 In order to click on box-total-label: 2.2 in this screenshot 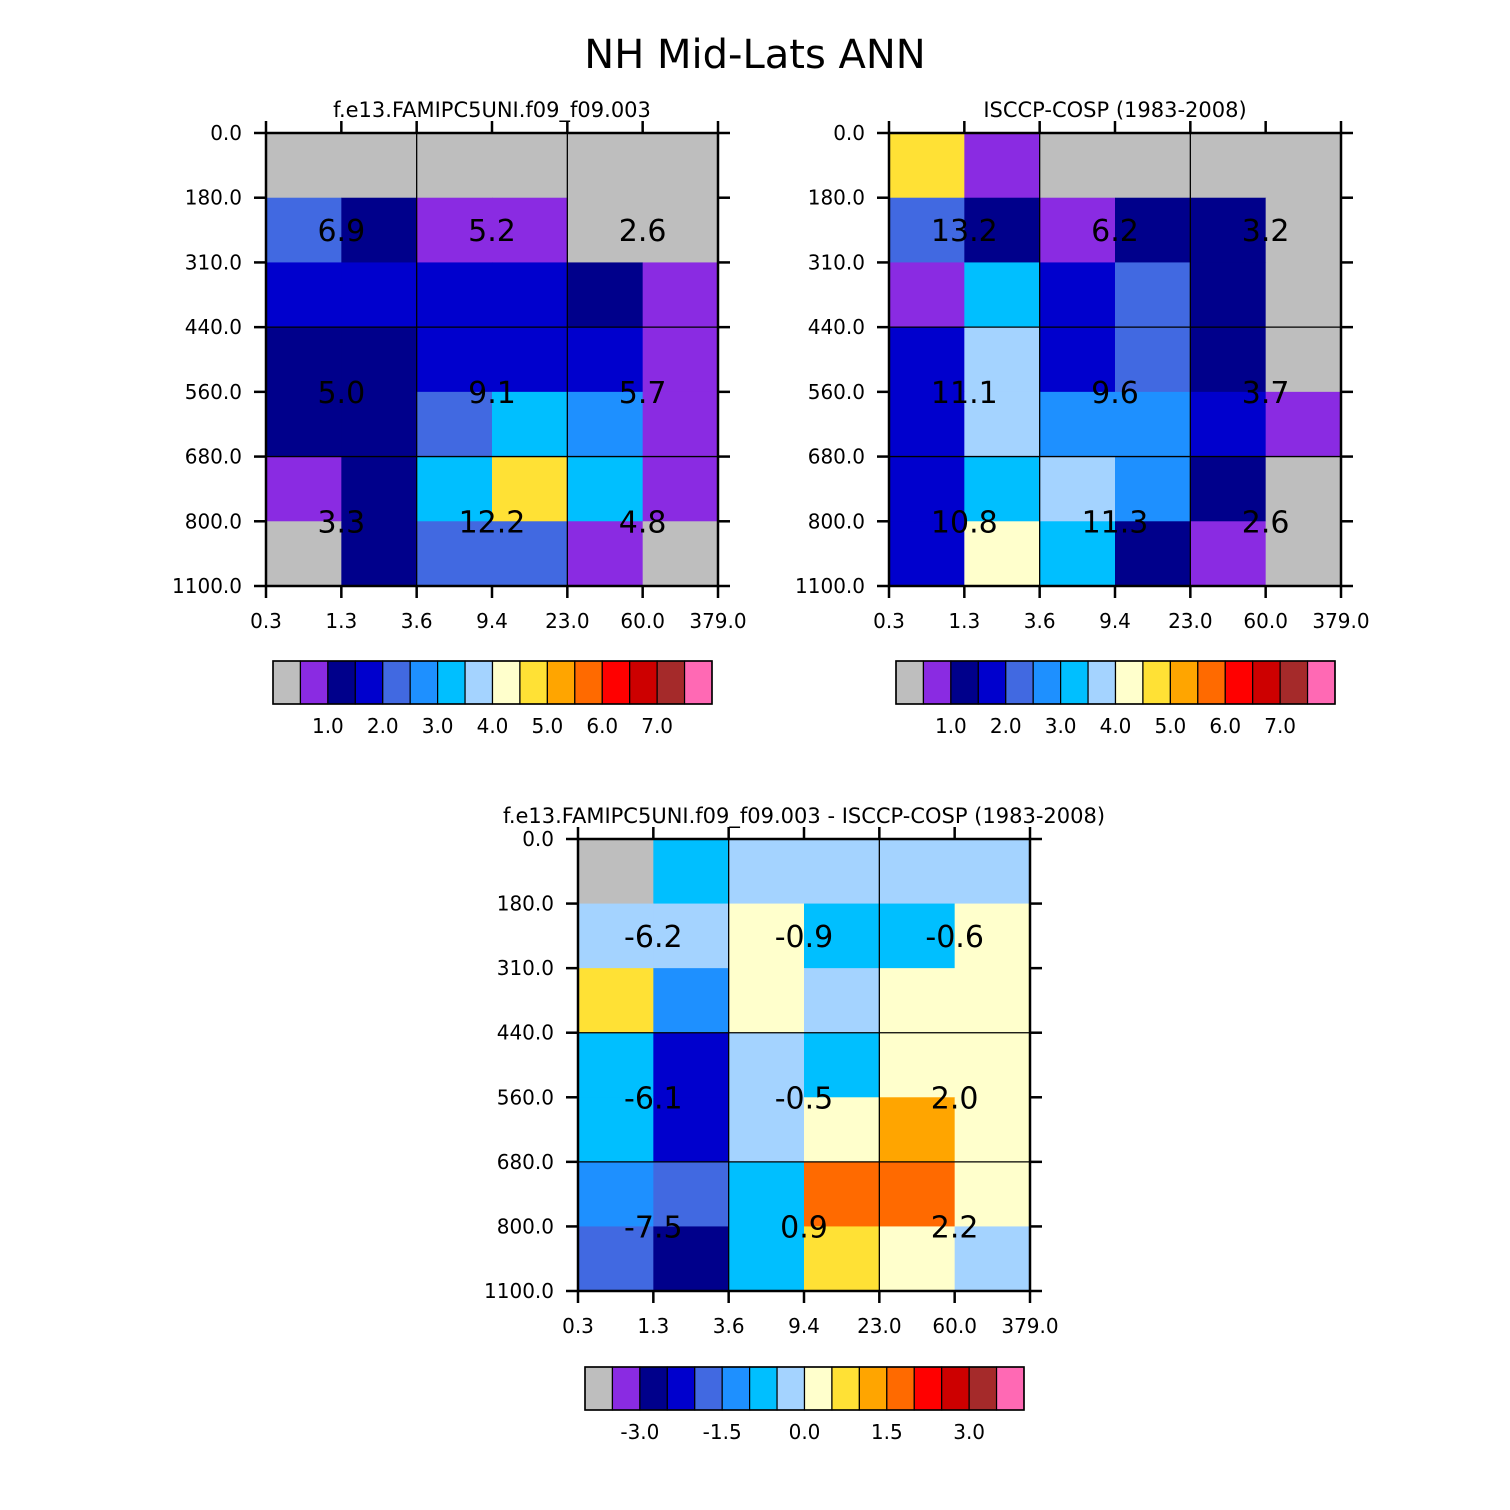, I will do `click(955, 1227)`.